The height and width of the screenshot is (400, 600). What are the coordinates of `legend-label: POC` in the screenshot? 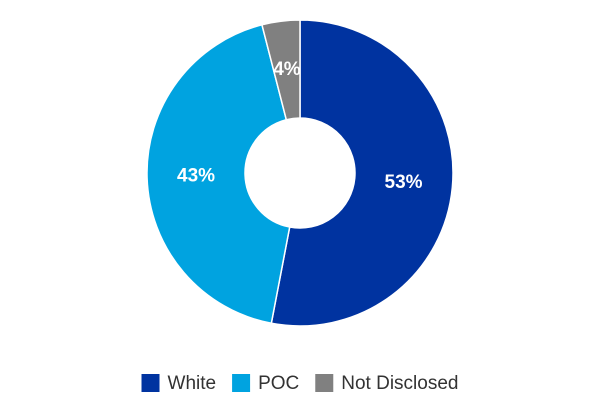 It's located at (278, 383).